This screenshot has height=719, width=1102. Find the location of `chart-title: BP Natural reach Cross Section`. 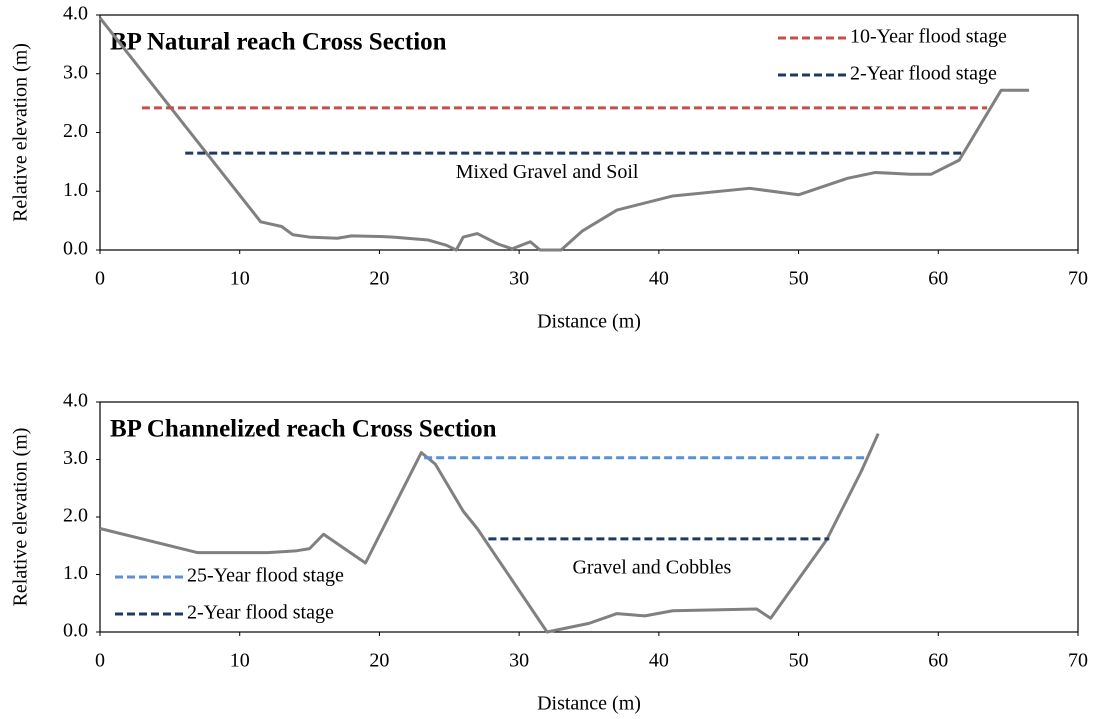

chart-title: BP Natural reach Cross Section is located at coordinates (278, 42).